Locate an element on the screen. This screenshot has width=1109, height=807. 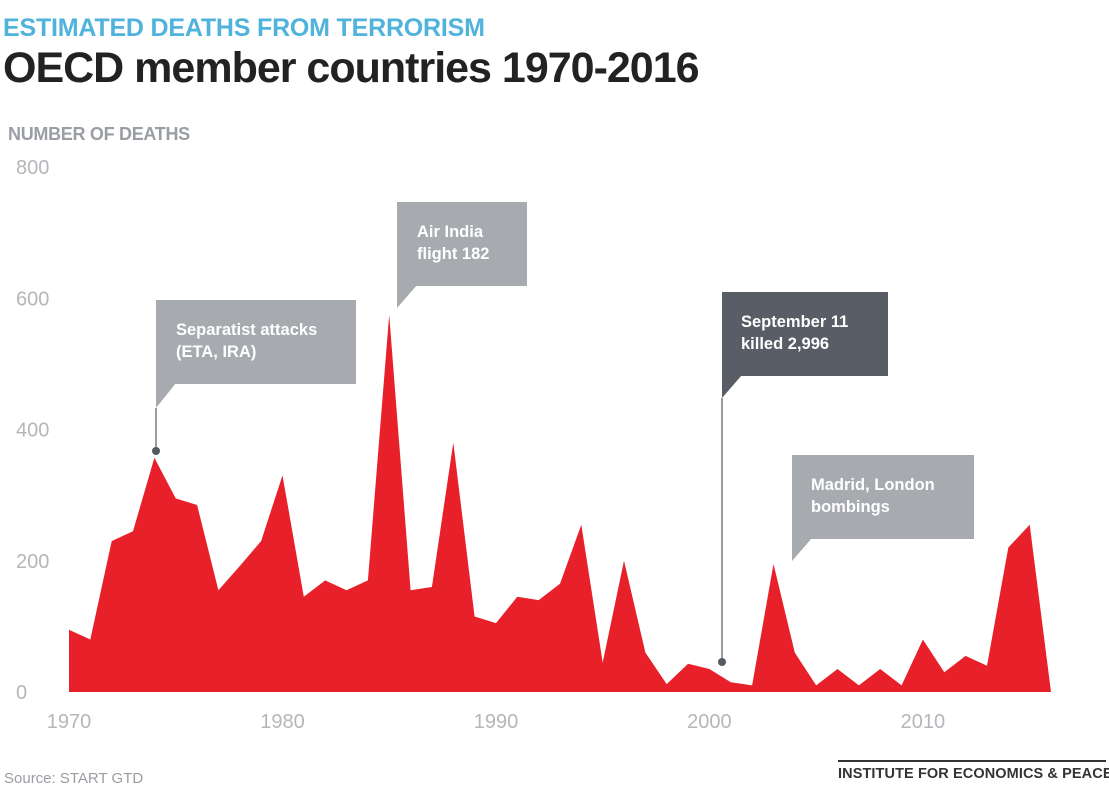
x-tick-label: 1990 is located at coordinates (496, 722).